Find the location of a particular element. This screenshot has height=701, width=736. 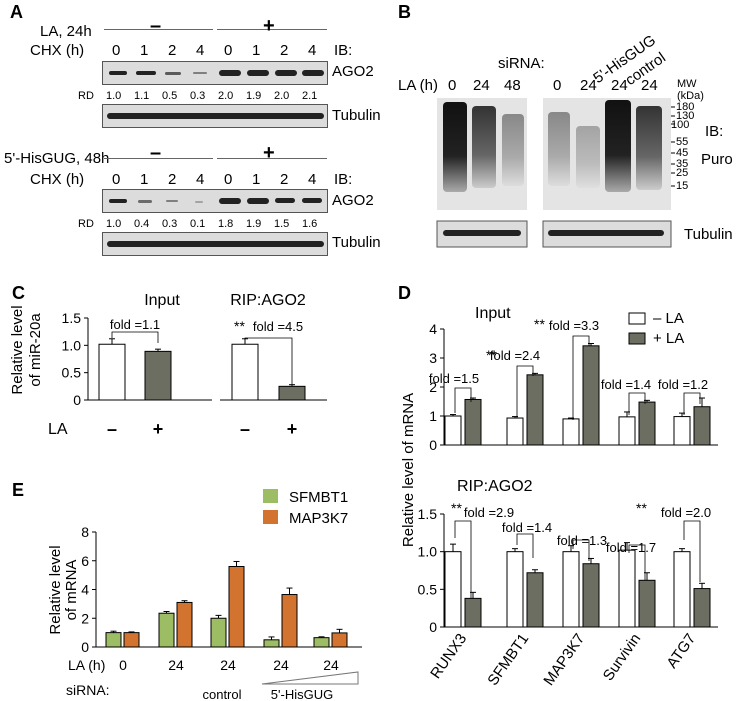

tubulin-blot is located at coordinates (215, 116).